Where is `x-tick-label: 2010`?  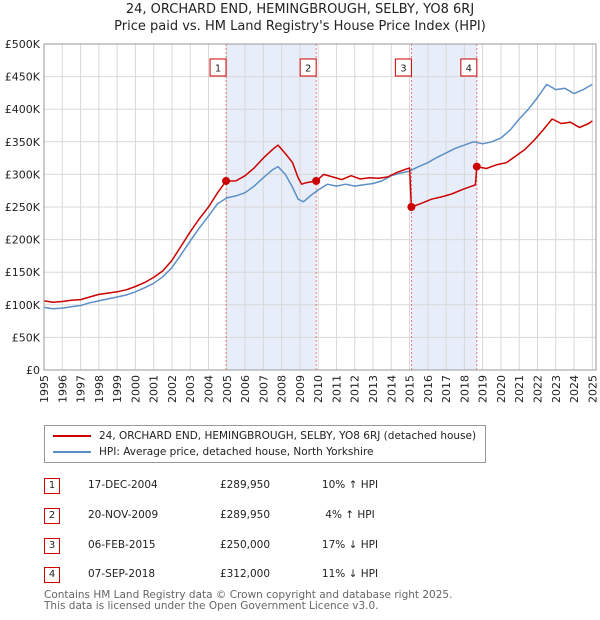
x-tick-label: 2010 is located at coordinates (318, 389).